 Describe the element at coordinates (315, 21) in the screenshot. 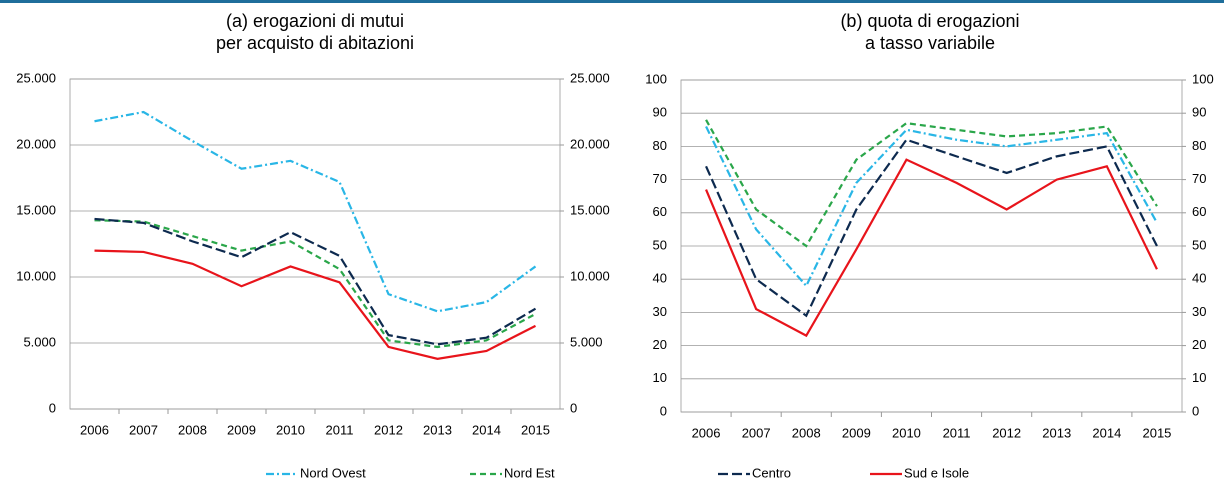

I see `chart-title: (a) erogazioni di mutui` at that location.